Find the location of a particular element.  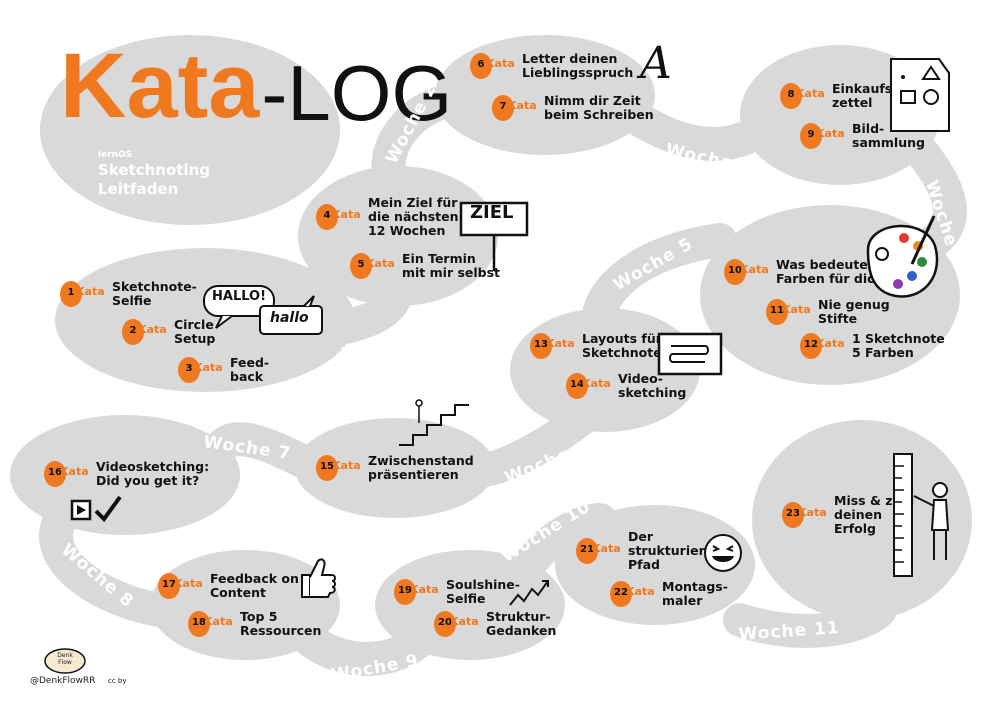

kata-badge: 8 Kata is located at coordinates (802, 95).